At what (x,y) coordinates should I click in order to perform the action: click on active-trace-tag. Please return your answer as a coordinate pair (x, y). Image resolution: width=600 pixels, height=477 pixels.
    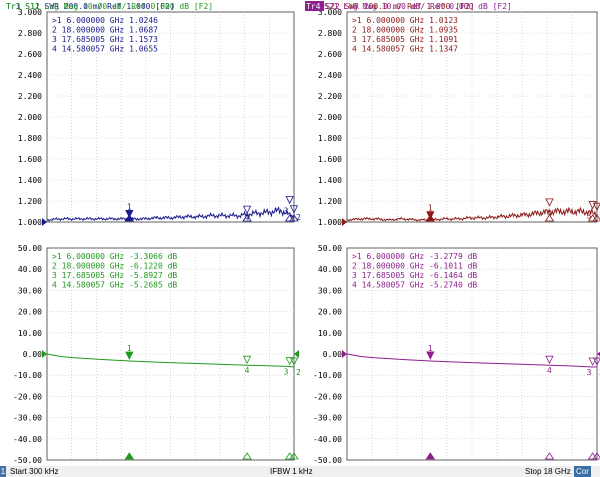
    Looking at the image, I should click on (314, 6).